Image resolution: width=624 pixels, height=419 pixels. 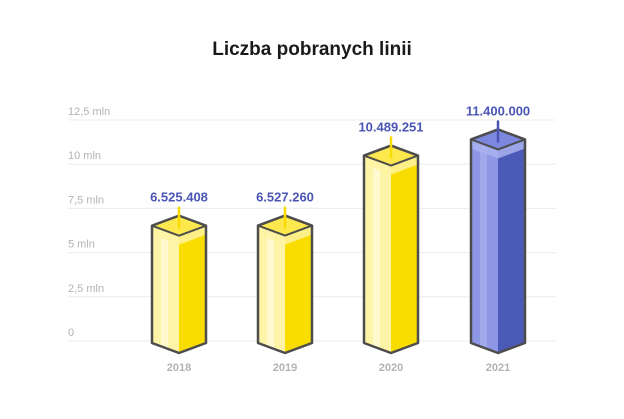 I want to click on chart-title: Liczba pobranych linii, so click(x=312, y=49).